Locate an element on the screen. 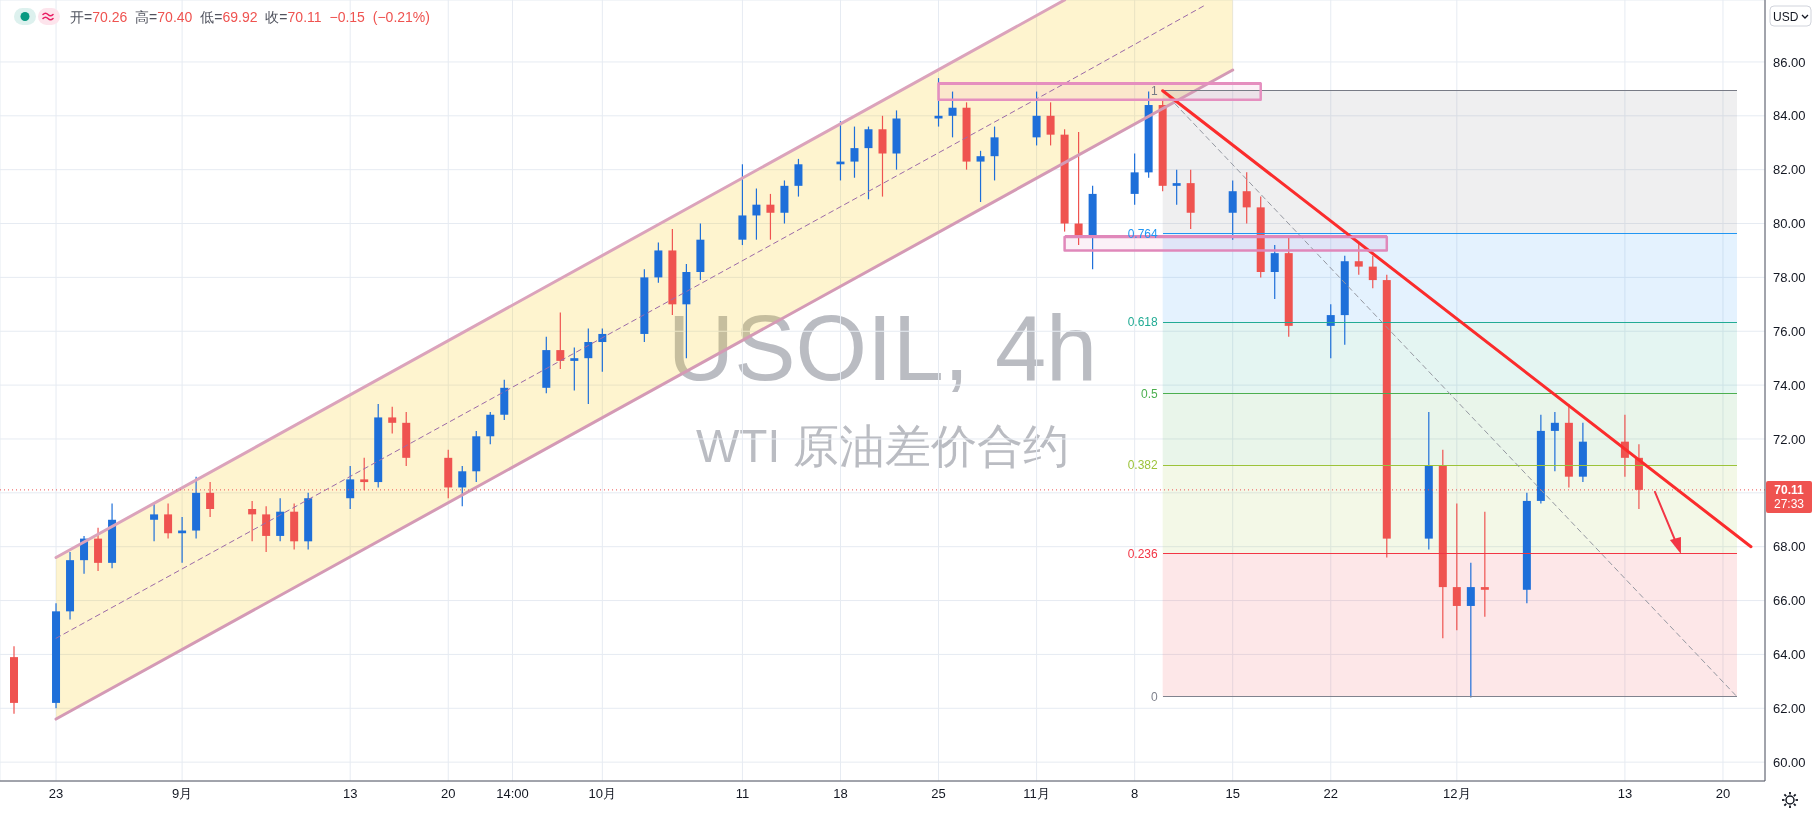  x-tick-label: 14:00 is located at coordinates (512, 794).